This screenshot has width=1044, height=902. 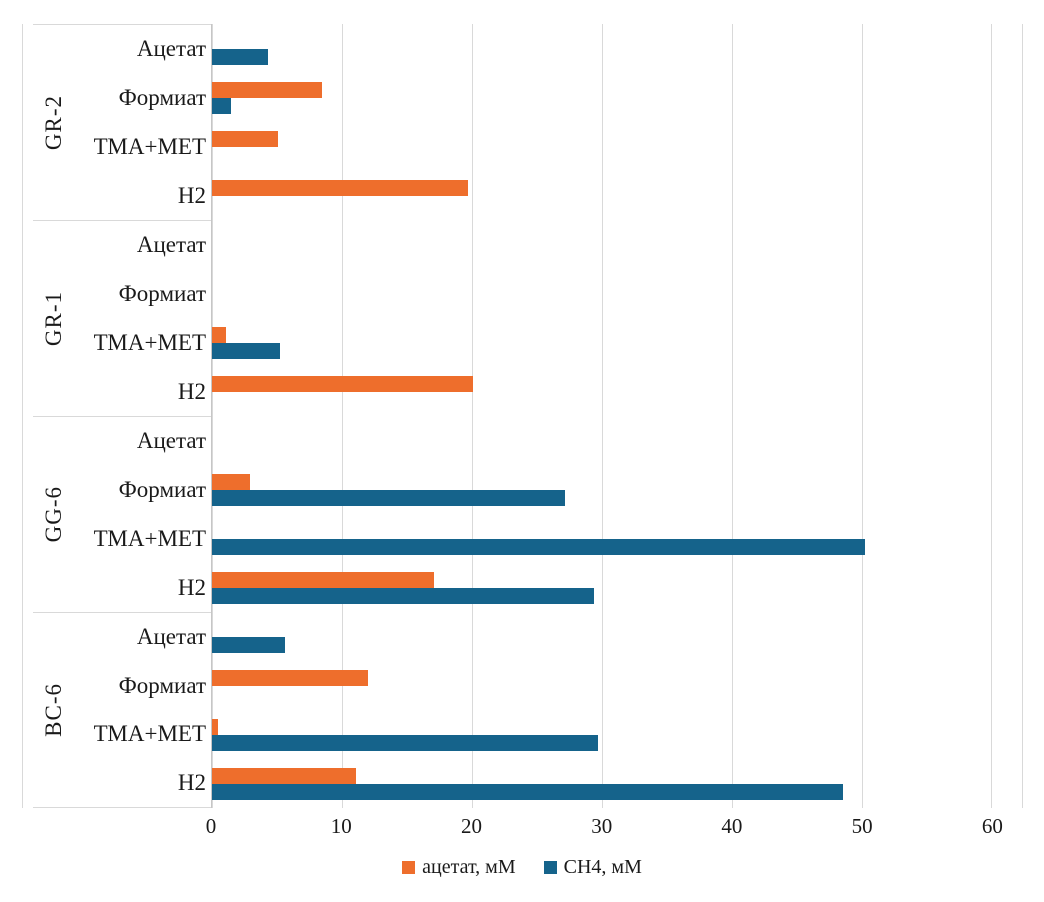 I want to click on legend-label-acetate: ацетат, мМ, so click(x=469, y=867).